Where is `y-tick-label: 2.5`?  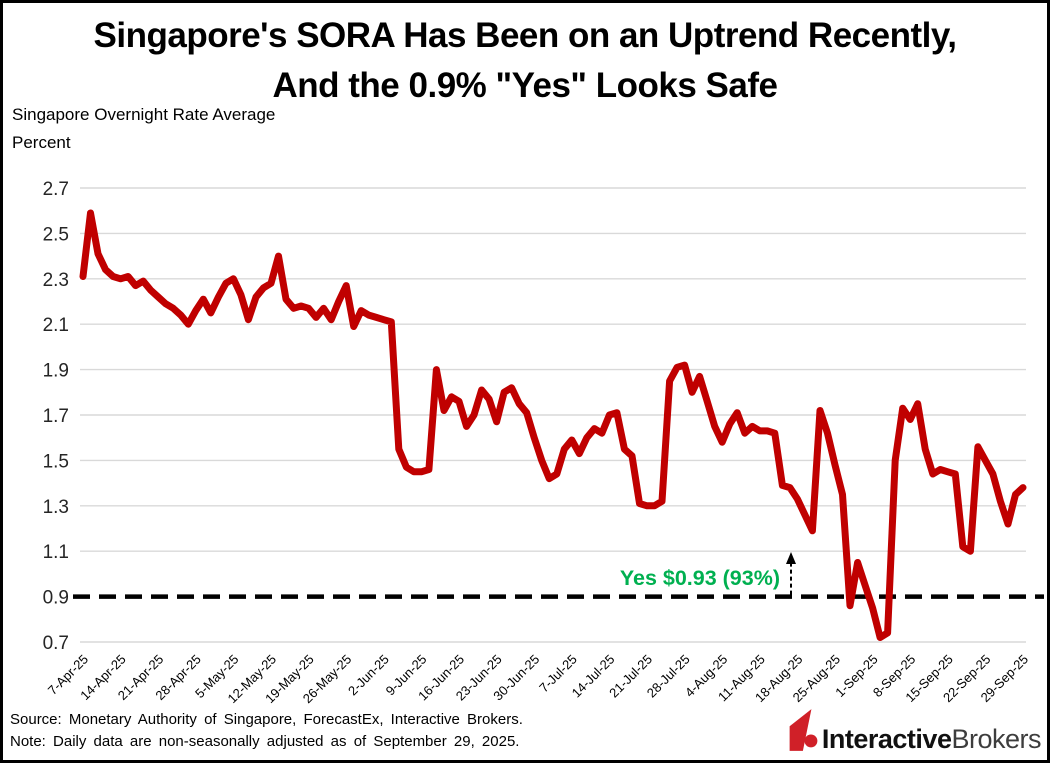 y-tick-label: 2.5 is located at coordinates (56, 234).